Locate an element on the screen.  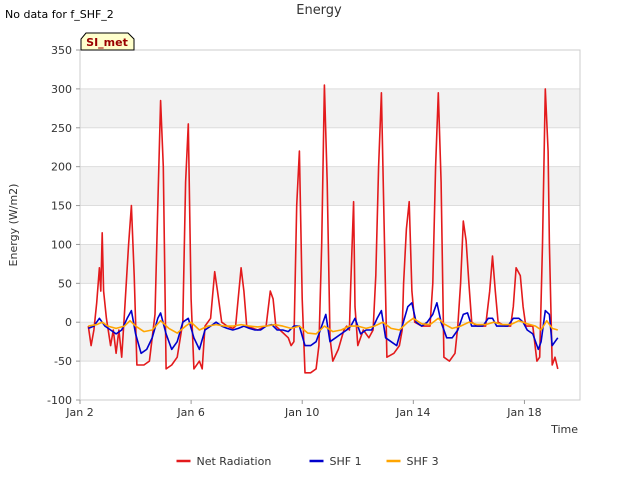
legend-label: SHF 3 is located at coordinates (423, 461).